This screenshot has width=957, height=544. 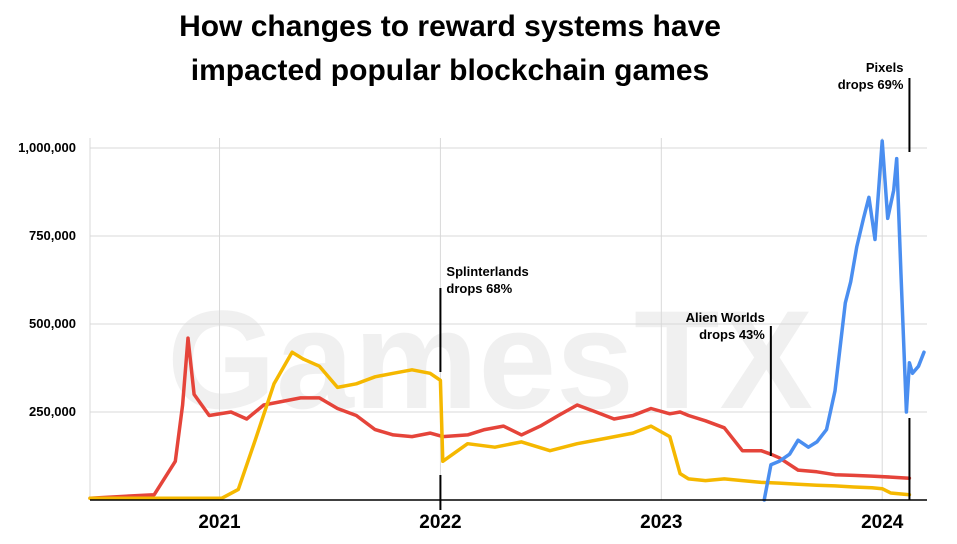 What do you see at coordinates (479, 288) in the screenshot?
I see `annotation-label: drops 68%` at bounding box center [479, 288].